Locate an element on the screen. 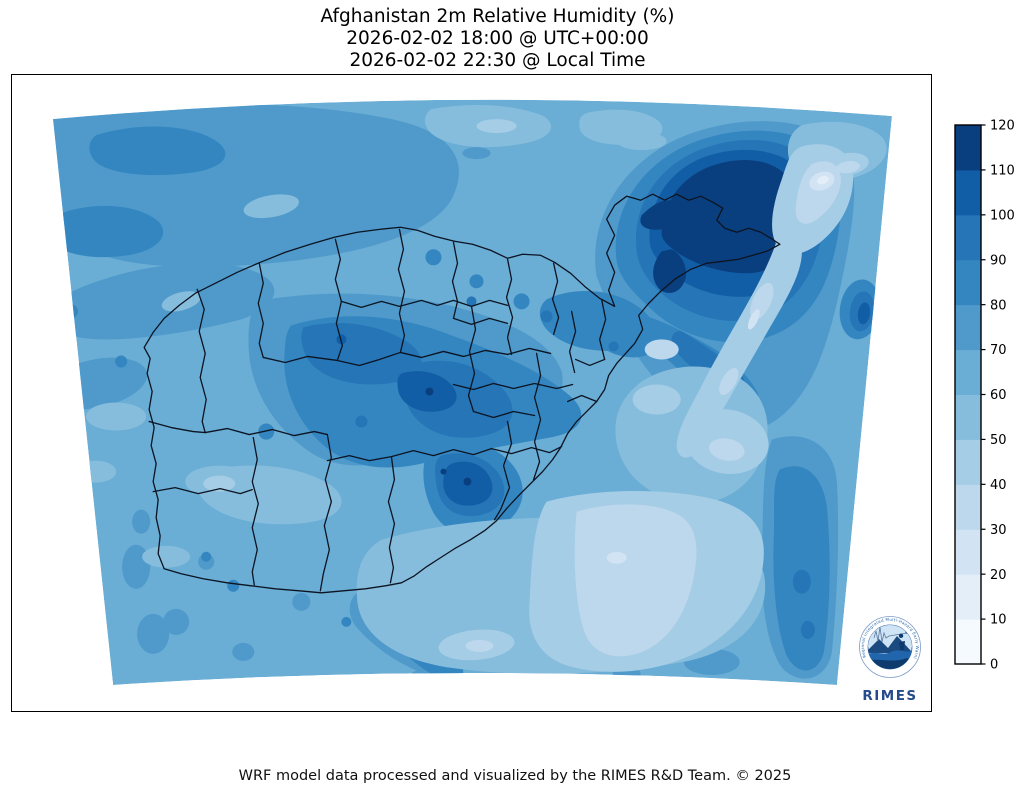 The width and height of the screenshot is (1030, 799). colorbar-tick-label: 110 is located at coordinates (1002, 171).